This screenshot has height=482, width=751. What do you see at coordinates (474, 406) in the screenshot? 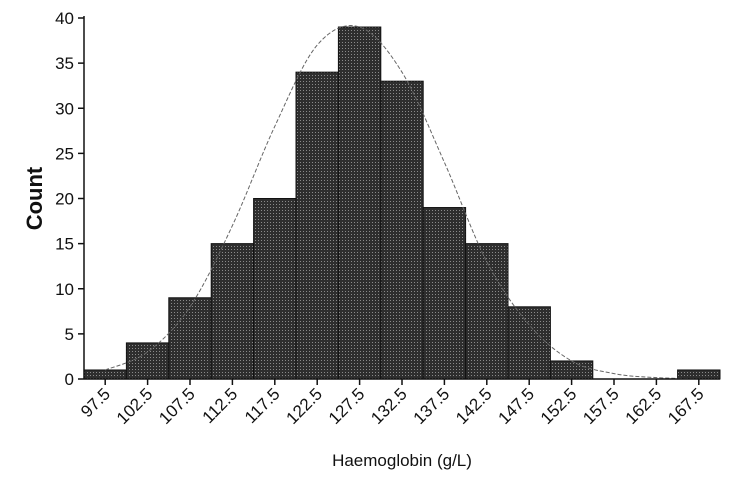
I see `x-tick-label: 142.5` at bounding box center [474, 406].